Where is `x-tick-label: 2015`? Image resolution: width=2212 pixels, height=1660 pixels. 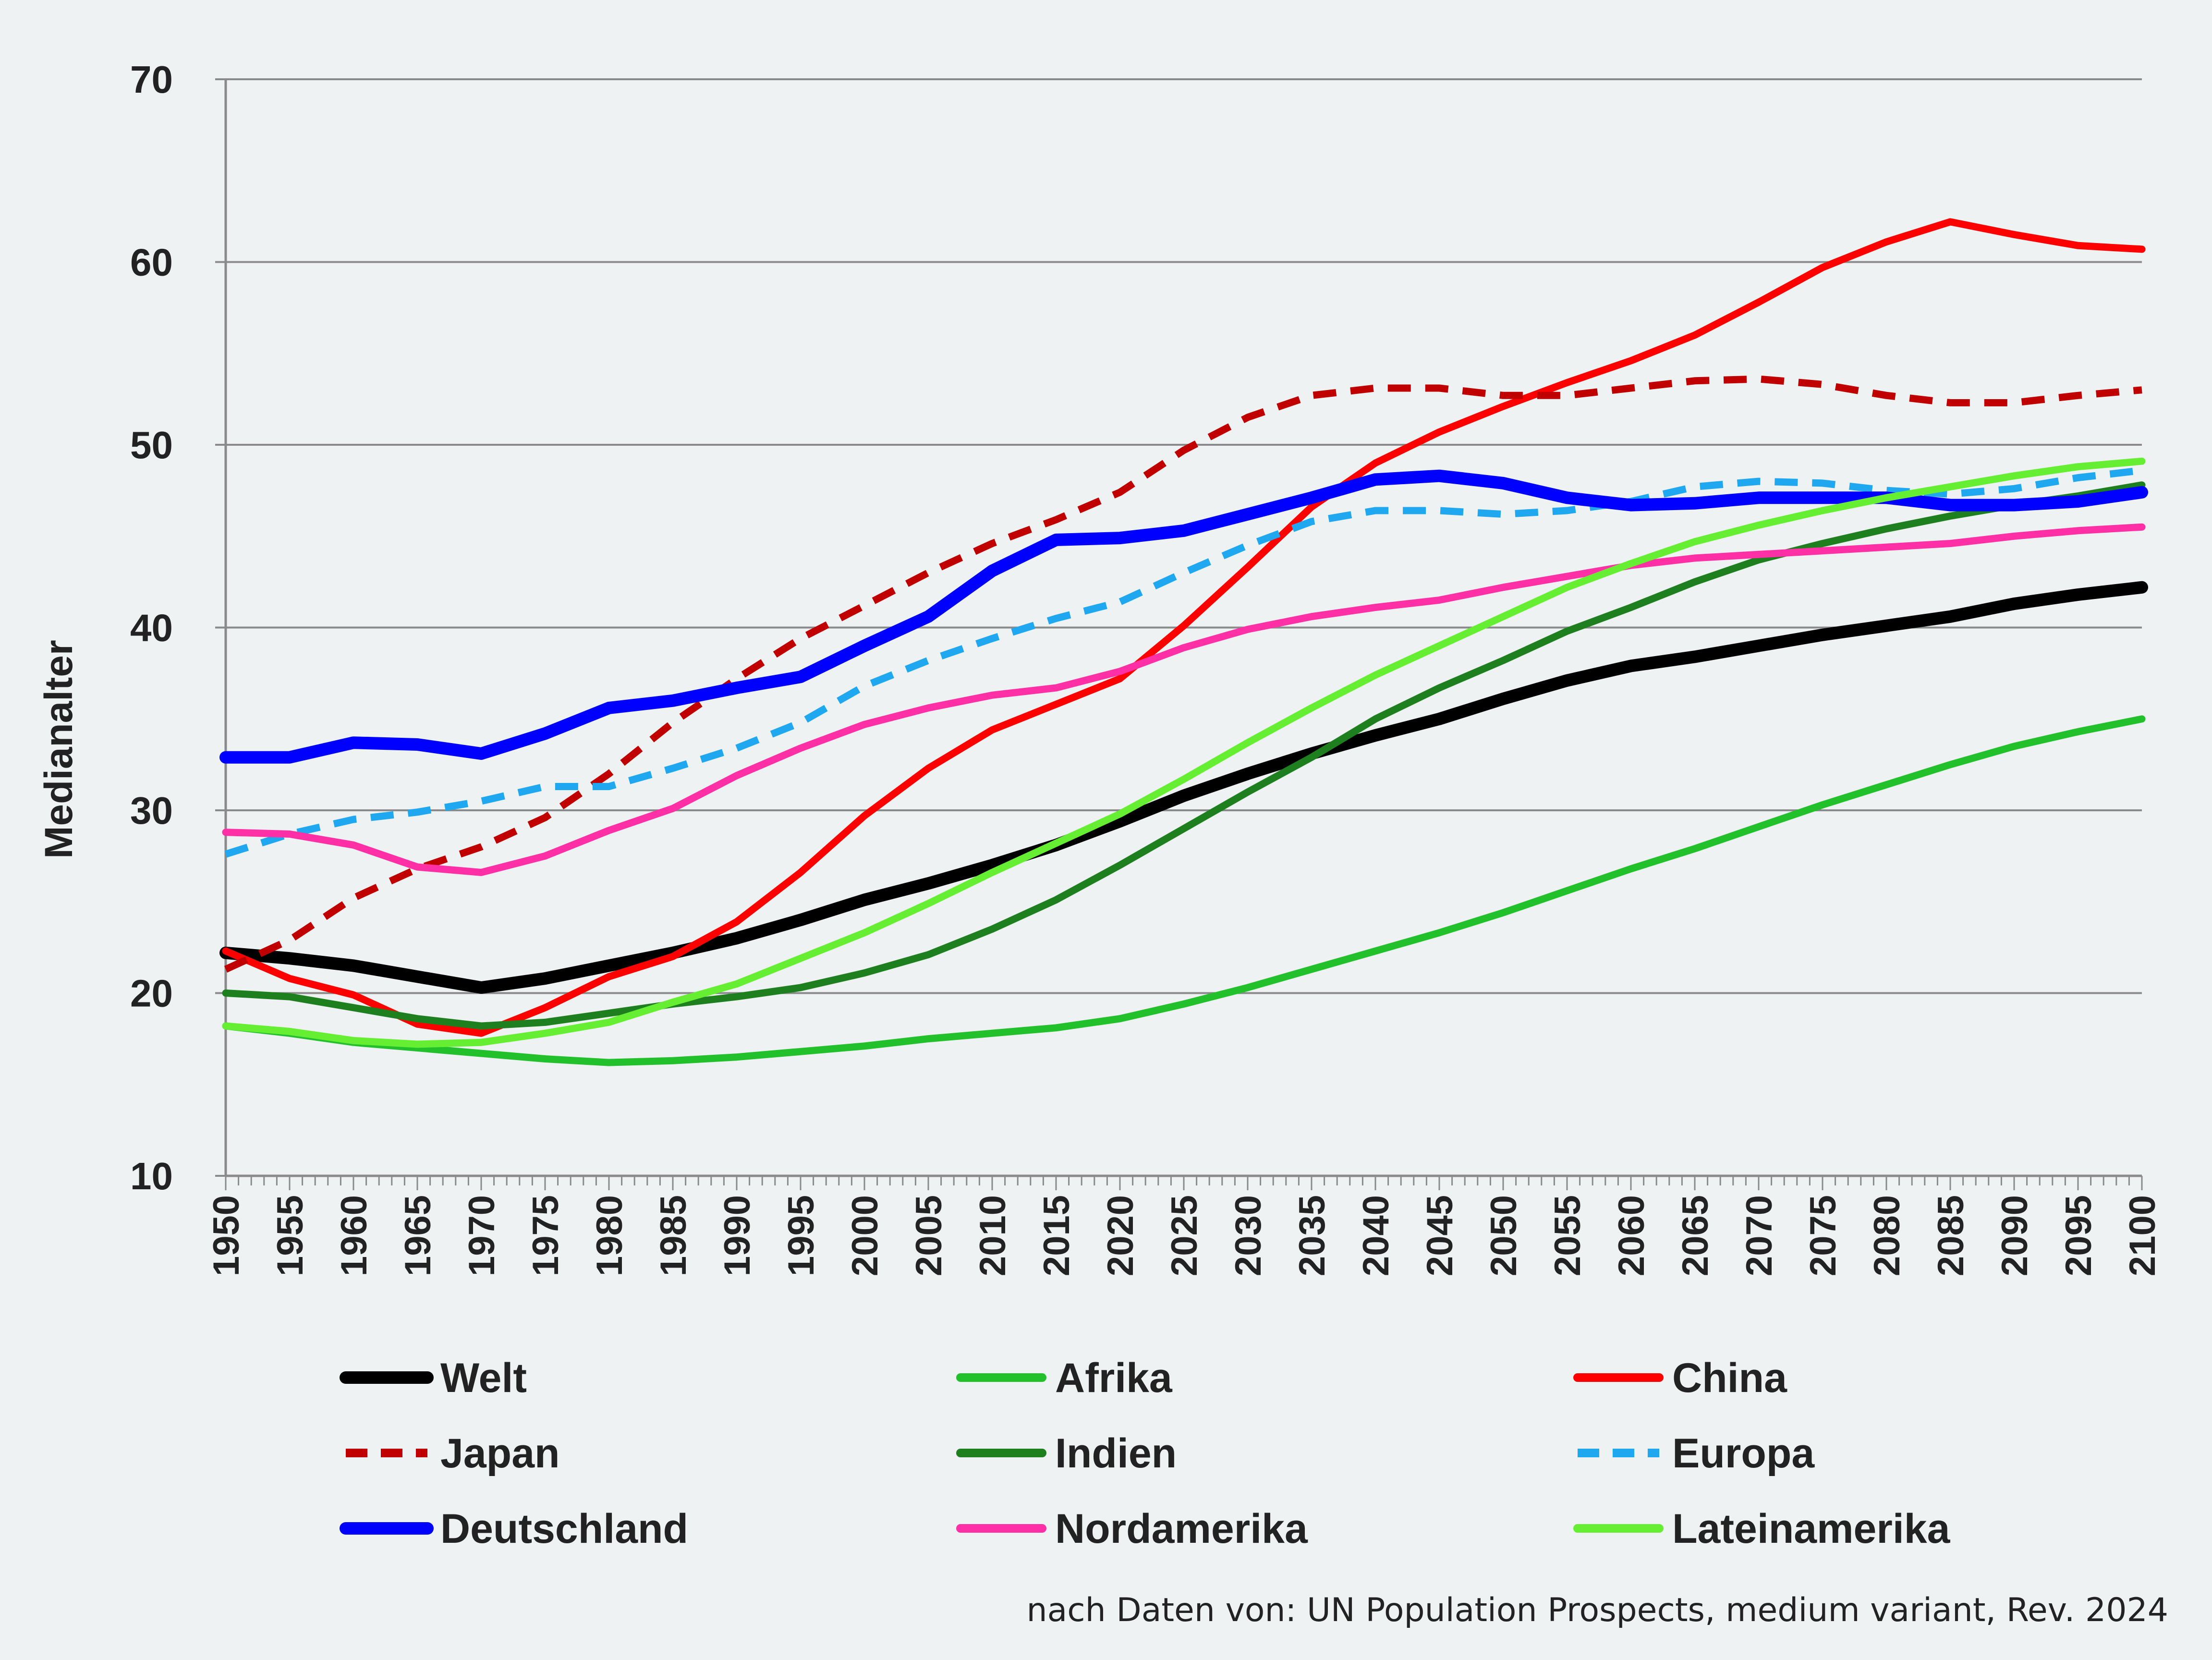 x-tick-label: 2015 is located at coordinates (1056, 1235).